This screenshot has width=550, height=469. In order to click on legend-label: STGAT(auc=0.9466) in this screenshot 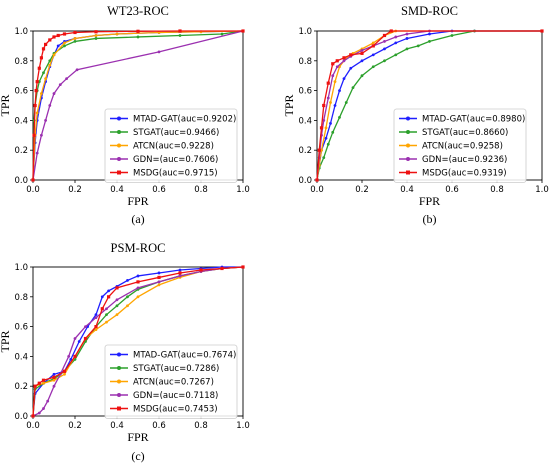, I will do `click(176, 133)`.